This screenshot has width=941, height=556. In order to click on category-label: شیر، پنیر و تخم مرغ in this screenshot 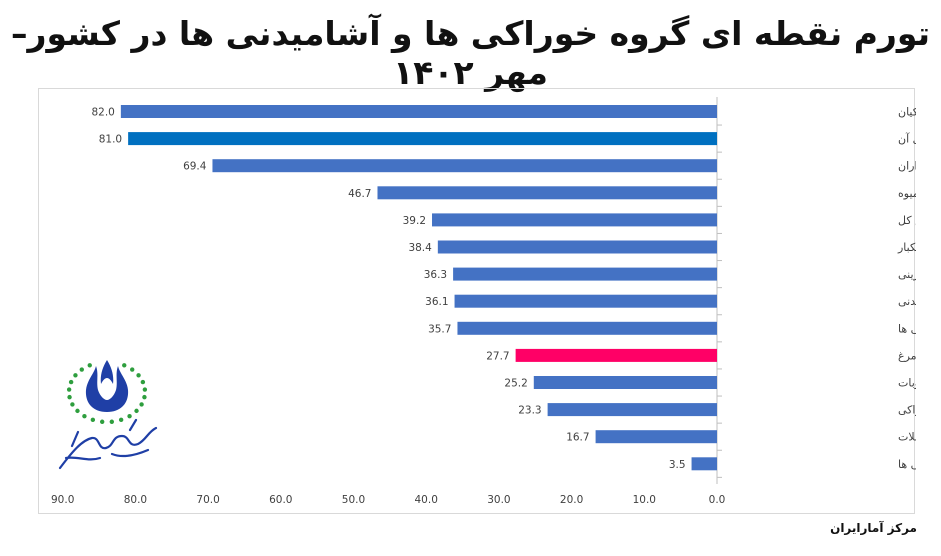, I will do `click(907, 355)`.